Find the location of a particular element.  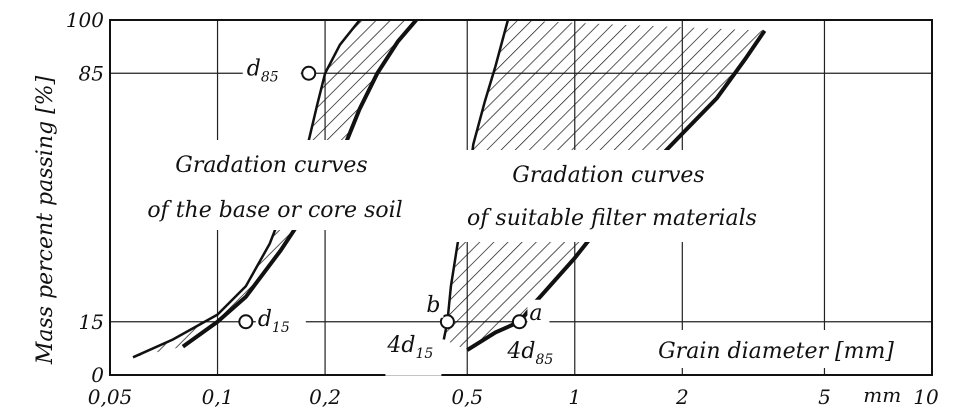

x-tick-label: 5 is located at coordinates (824, 397).